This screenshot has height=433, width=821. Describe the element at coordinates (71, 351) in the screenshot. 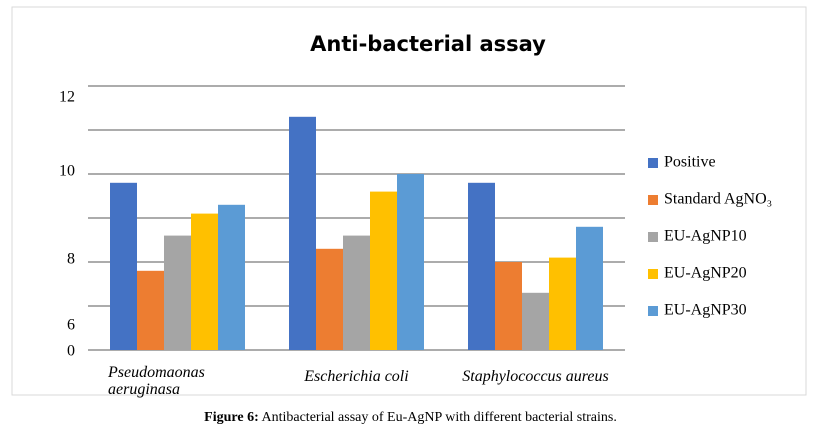

I see `y-origin-label: 0` at that location.